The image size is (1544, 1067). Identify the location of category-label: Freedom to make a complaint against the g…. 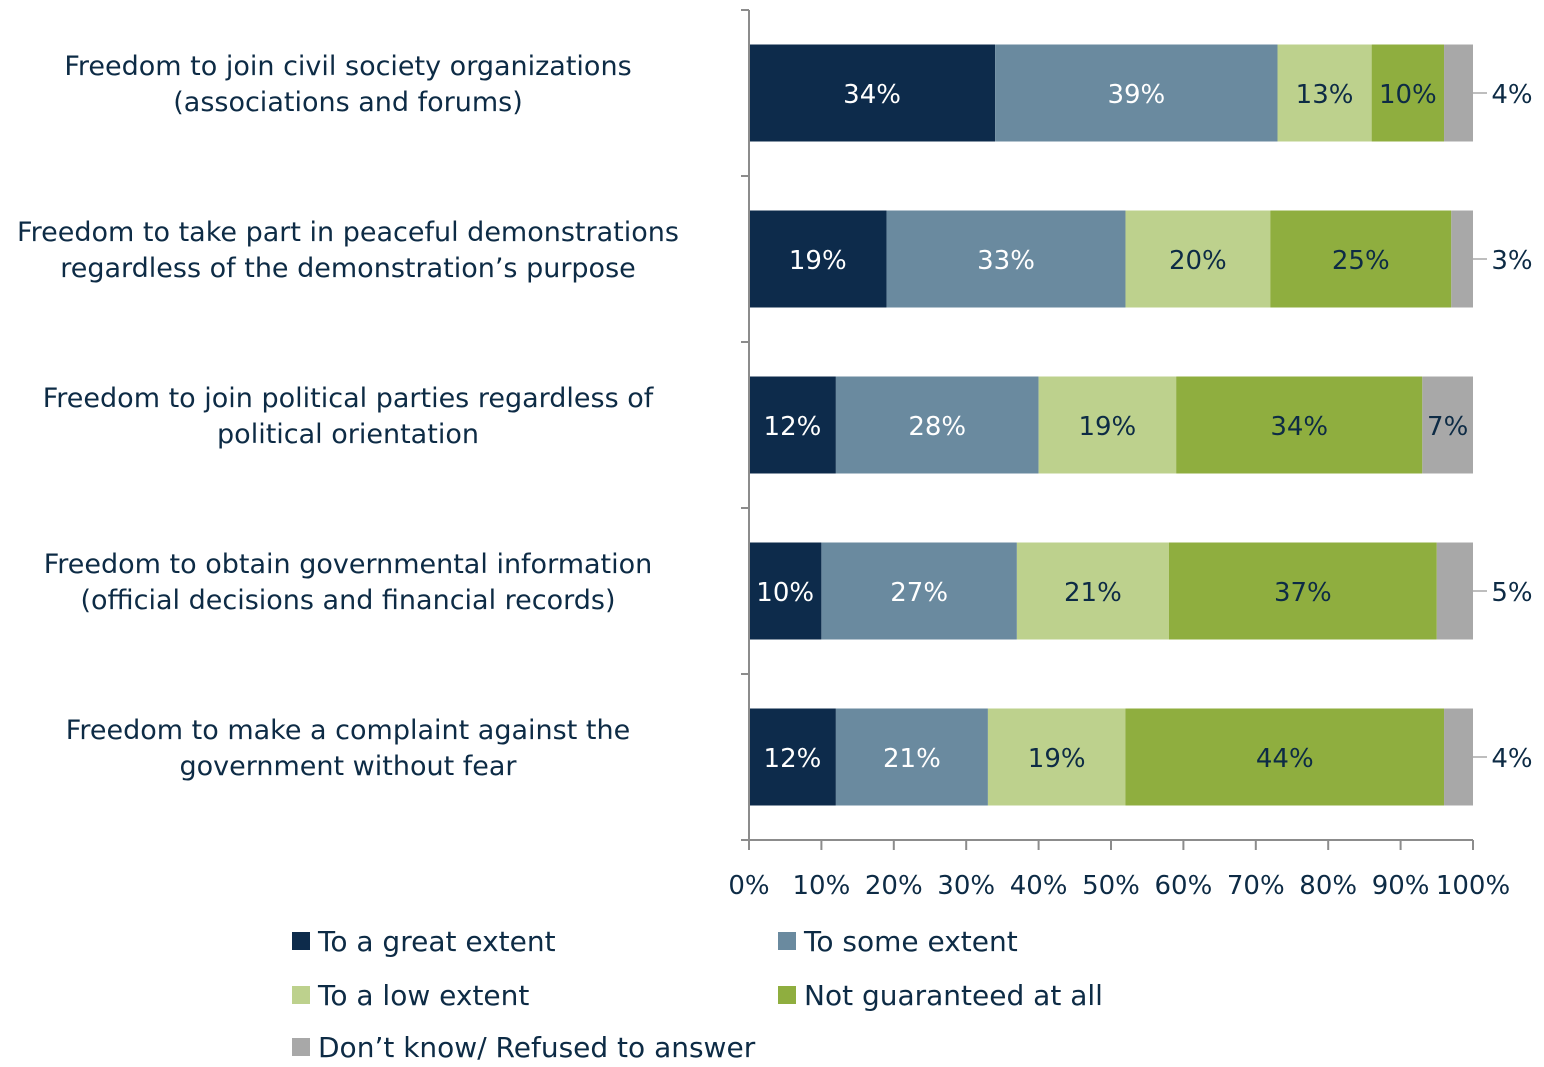
(359, 749).